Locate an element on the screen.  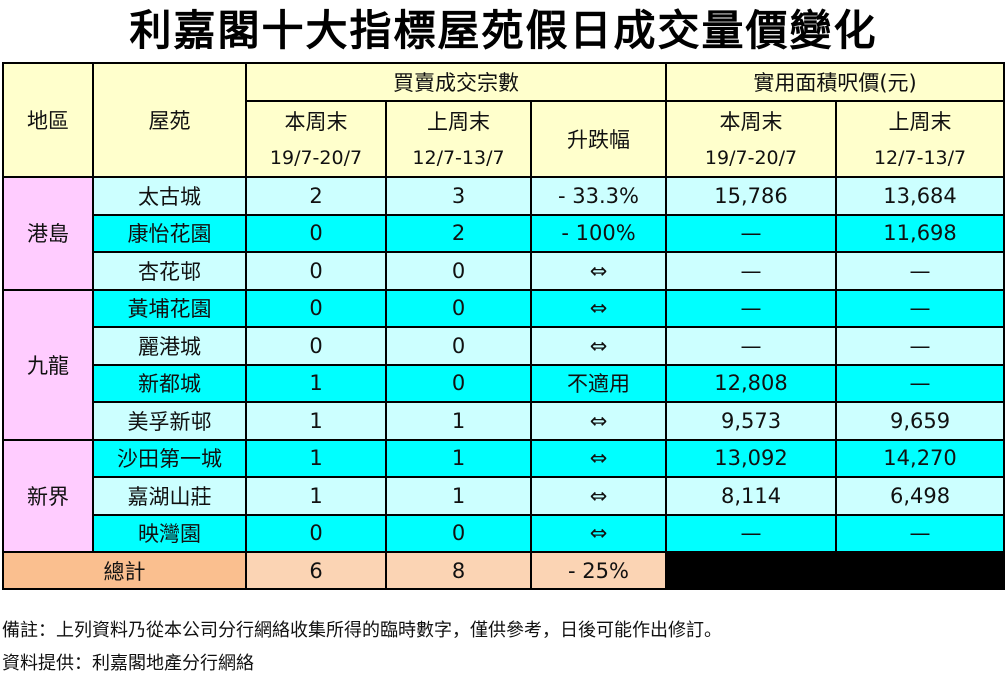
change-cell: 不適用 is located at coordinates (598, 383).